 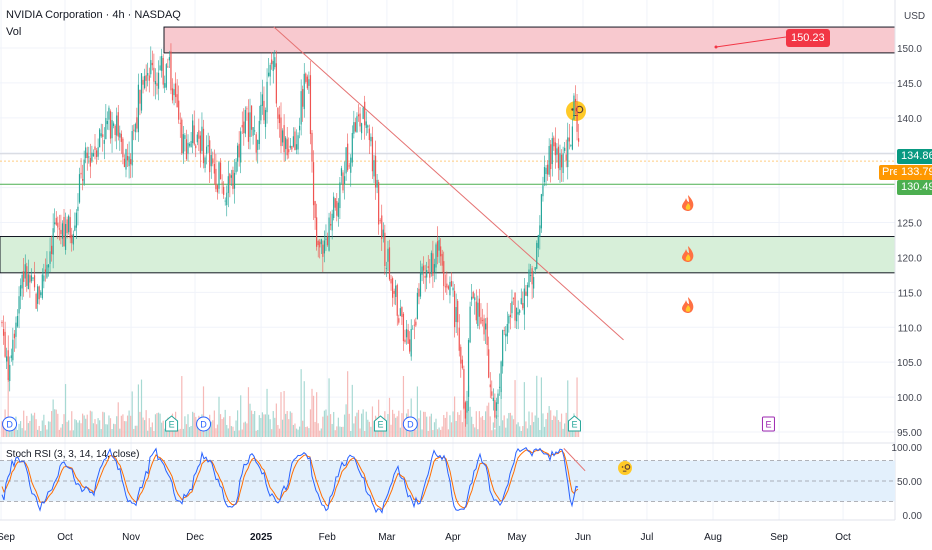 What do you see at coordinates (751, 42) in the screenshot?
I see `target-pointer-line` at bounding box center [751, 42].